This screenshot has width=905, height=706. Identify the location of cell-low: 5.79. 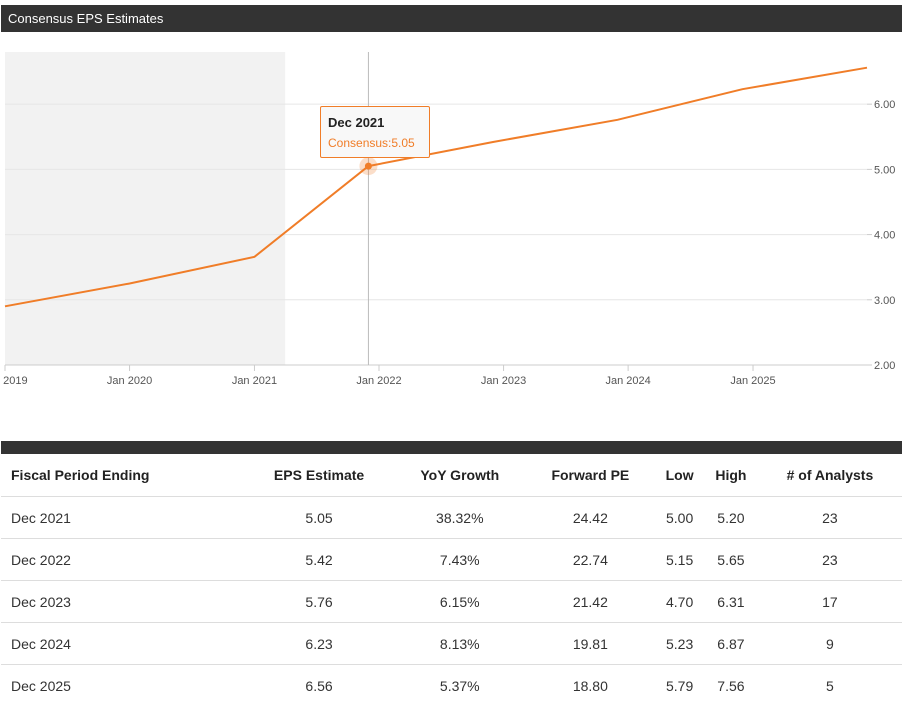
(679, 685).